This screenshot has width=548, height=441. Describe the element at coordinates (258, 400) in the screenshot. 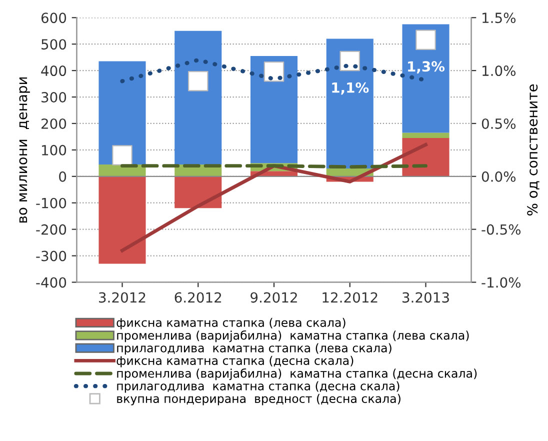

I see `legend-label: вкупна пондерирана вредност (десна скала)` at that location.